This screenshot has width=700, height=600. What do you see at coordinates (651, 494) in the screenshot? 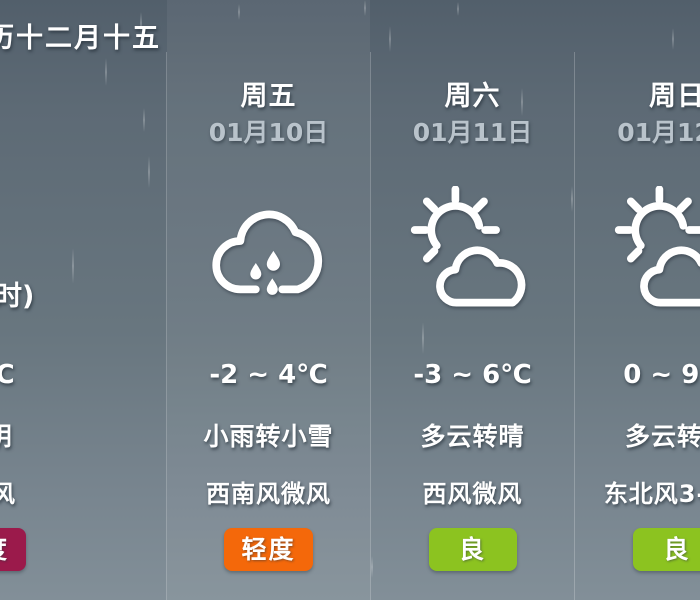
I see `wind-info: 东北风3-4级` at bounding box center [651, 494].